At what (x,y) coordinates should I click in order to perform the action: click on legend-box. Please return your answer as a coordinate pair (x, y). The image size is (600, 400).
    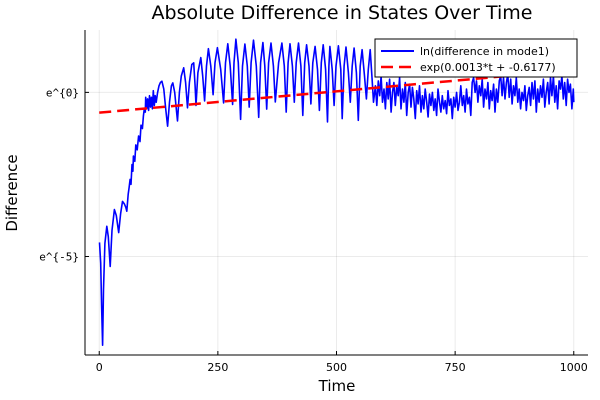
    Looking at the image, I should click on (476, 58).